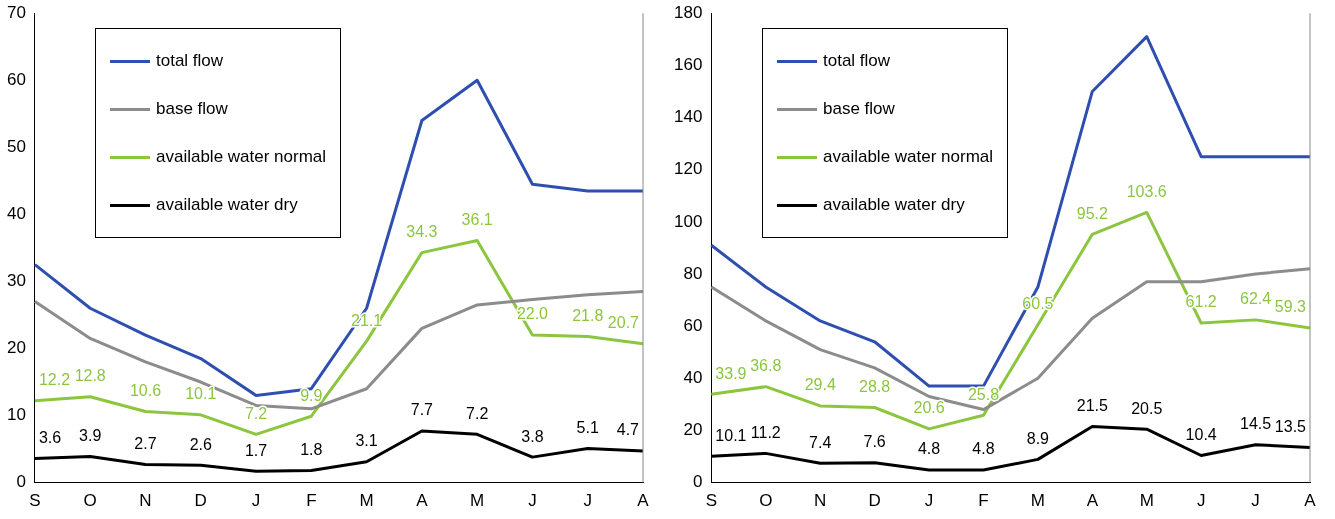  I want to click on data-label: 12.8, so click(90, 376).